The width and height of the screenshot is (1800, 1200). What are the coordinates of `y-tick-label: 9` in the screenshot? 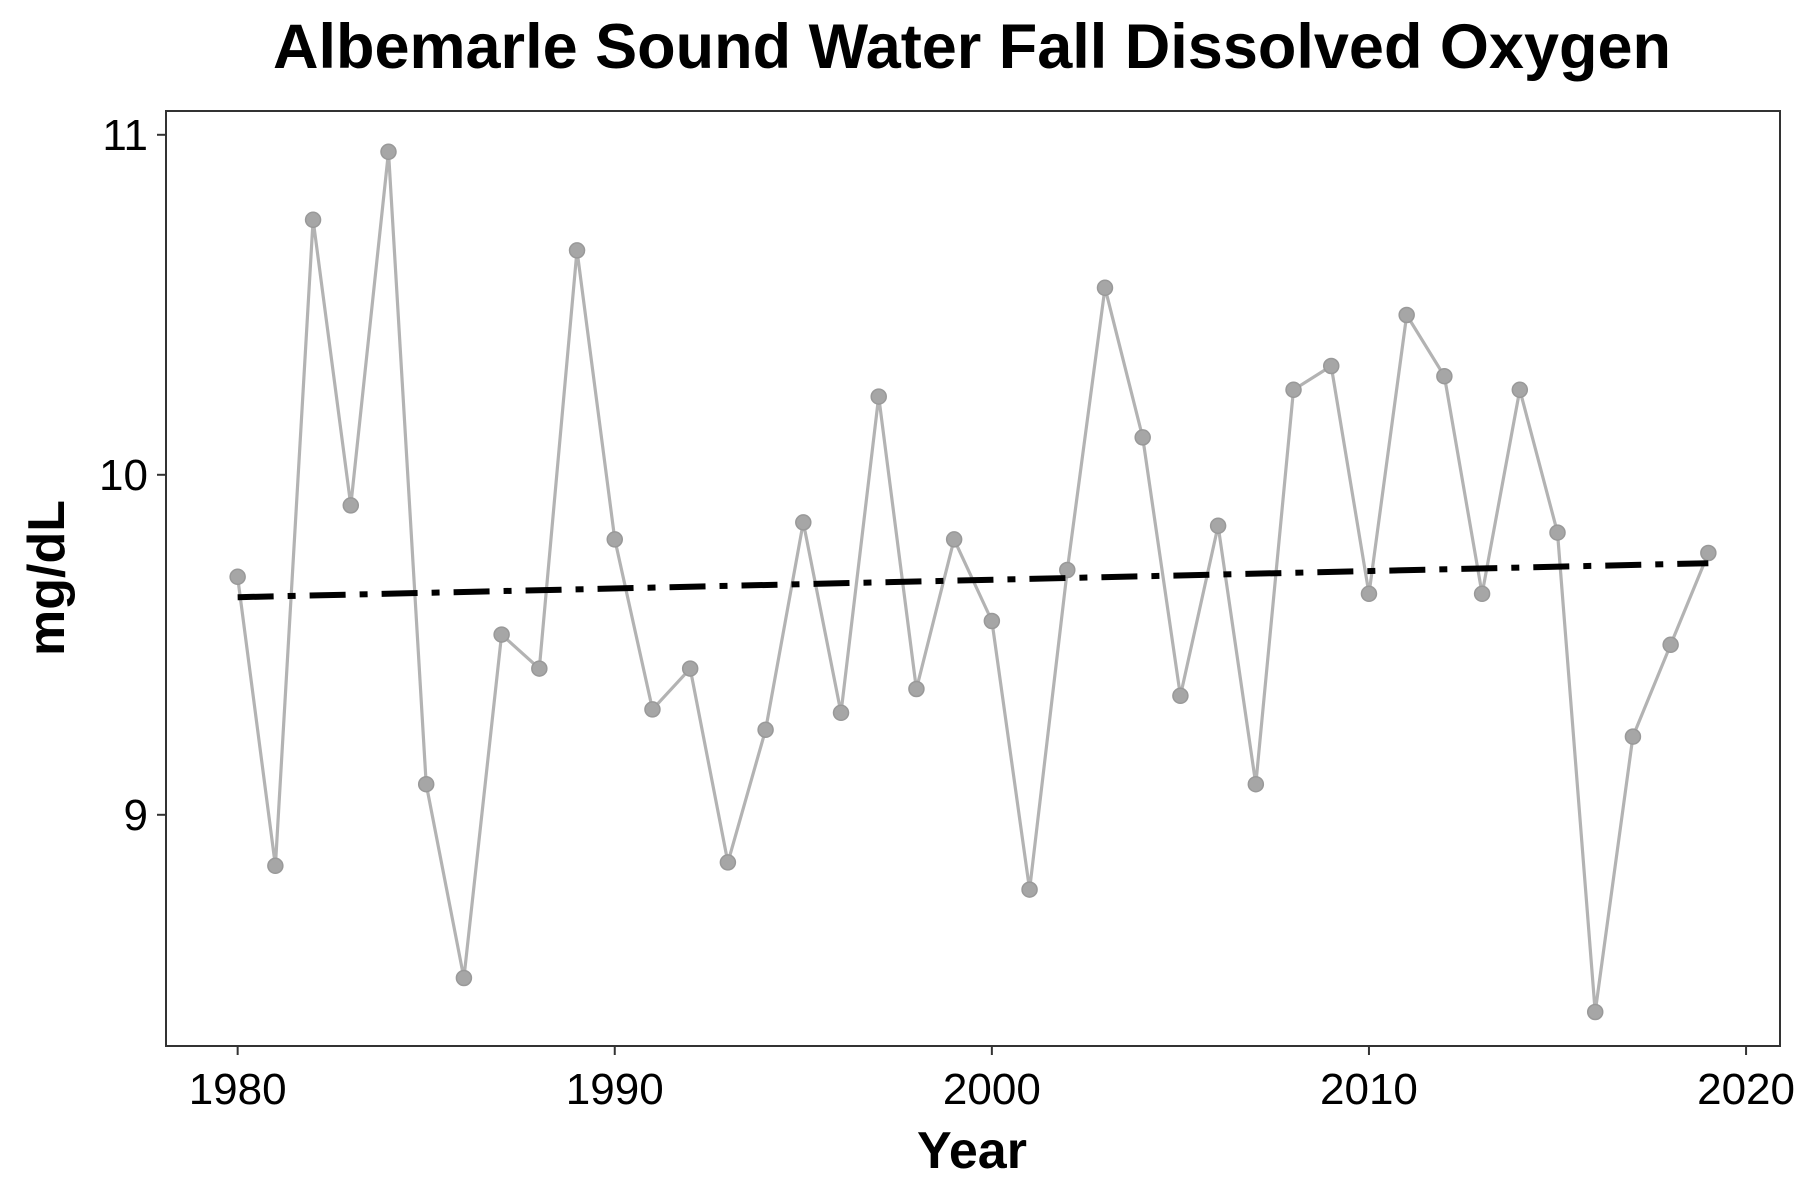 It's located at (136, 815).